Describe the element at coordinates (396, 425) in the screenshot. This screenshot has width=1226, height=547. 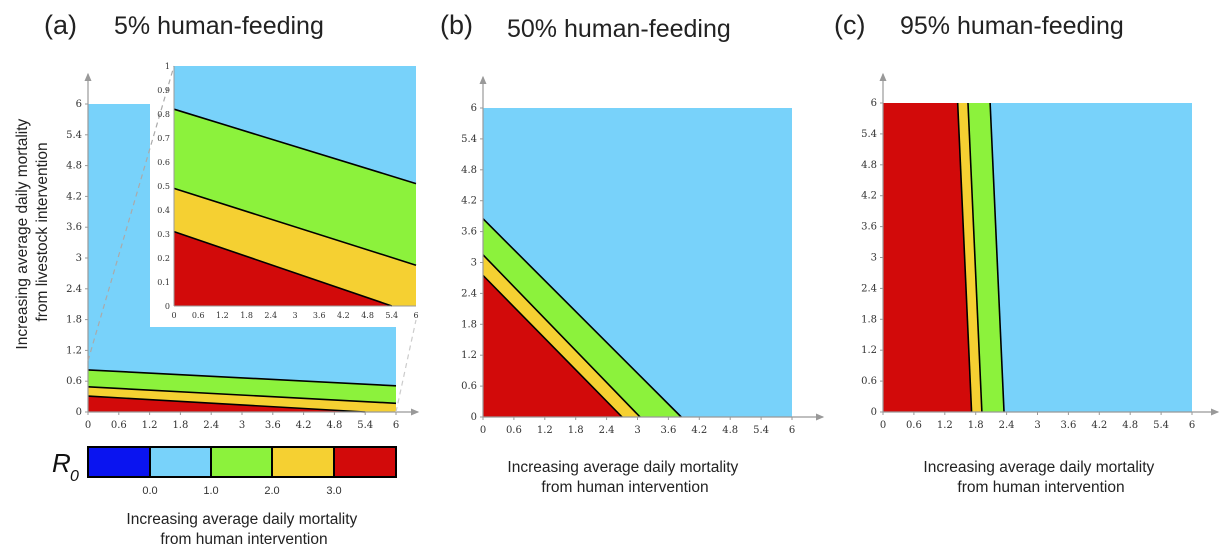
I see `panel-a-x-tick-label: 6` at that location.